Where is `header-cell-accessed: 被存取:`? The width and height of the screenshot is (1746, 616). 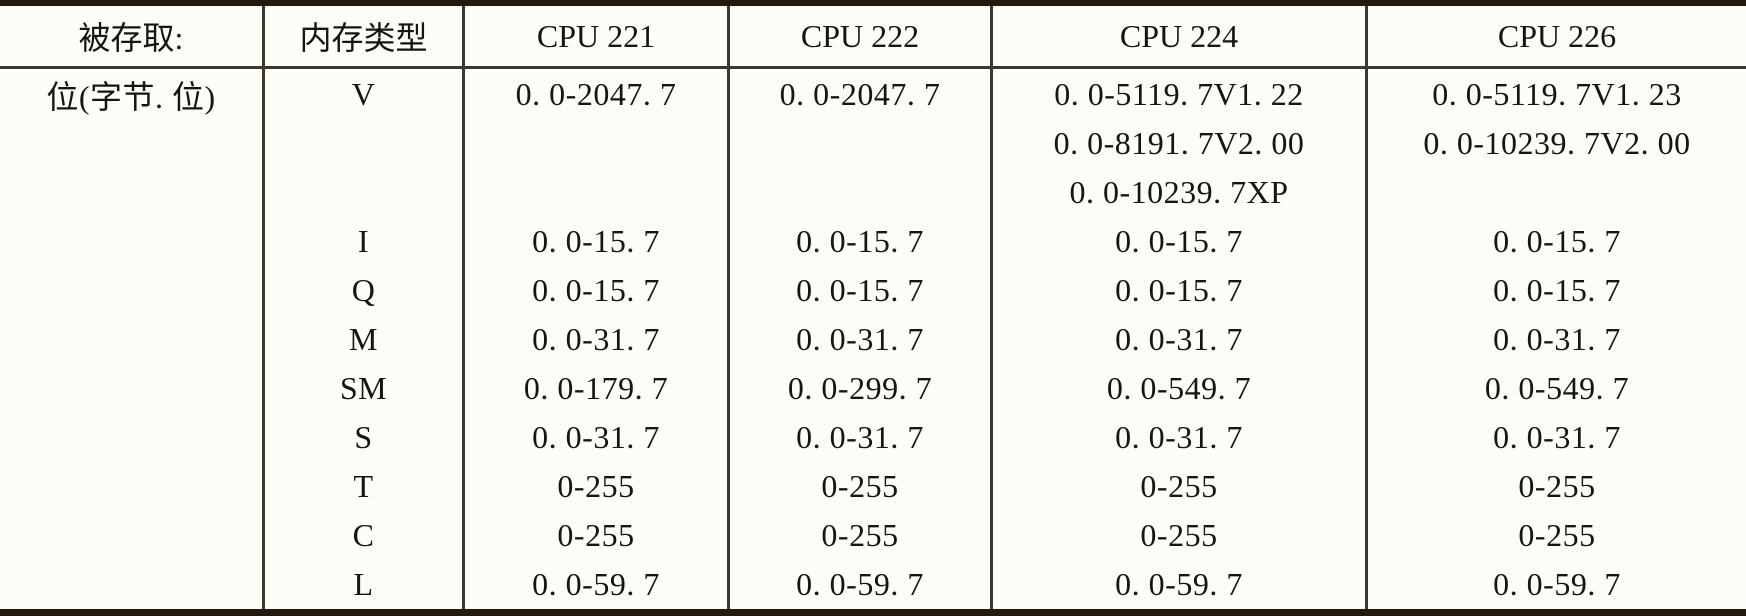
header-cell-accessed: 被存取: is located at coordinates (132, 37).